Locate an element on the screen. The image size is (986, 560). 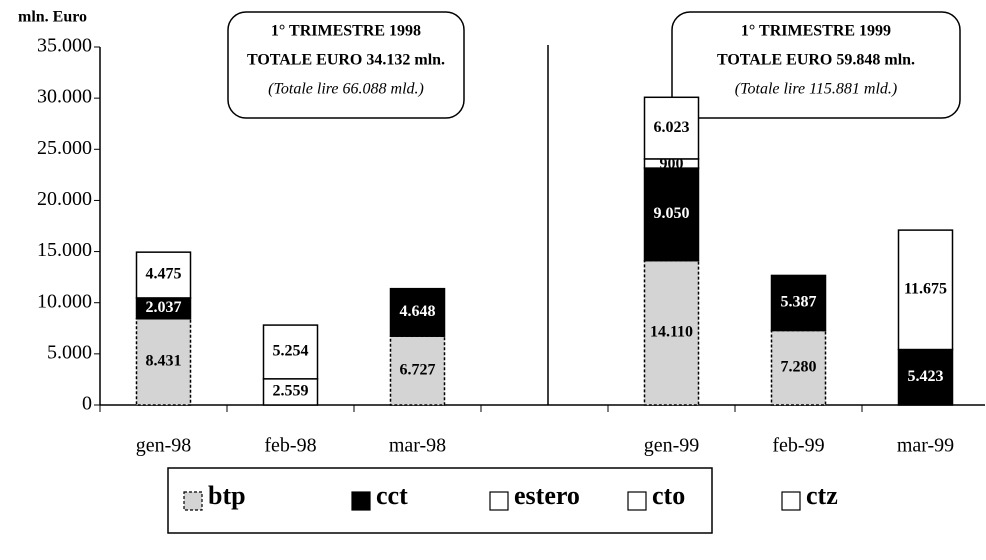
data-label: 900 is located at coordinates (672, 164).